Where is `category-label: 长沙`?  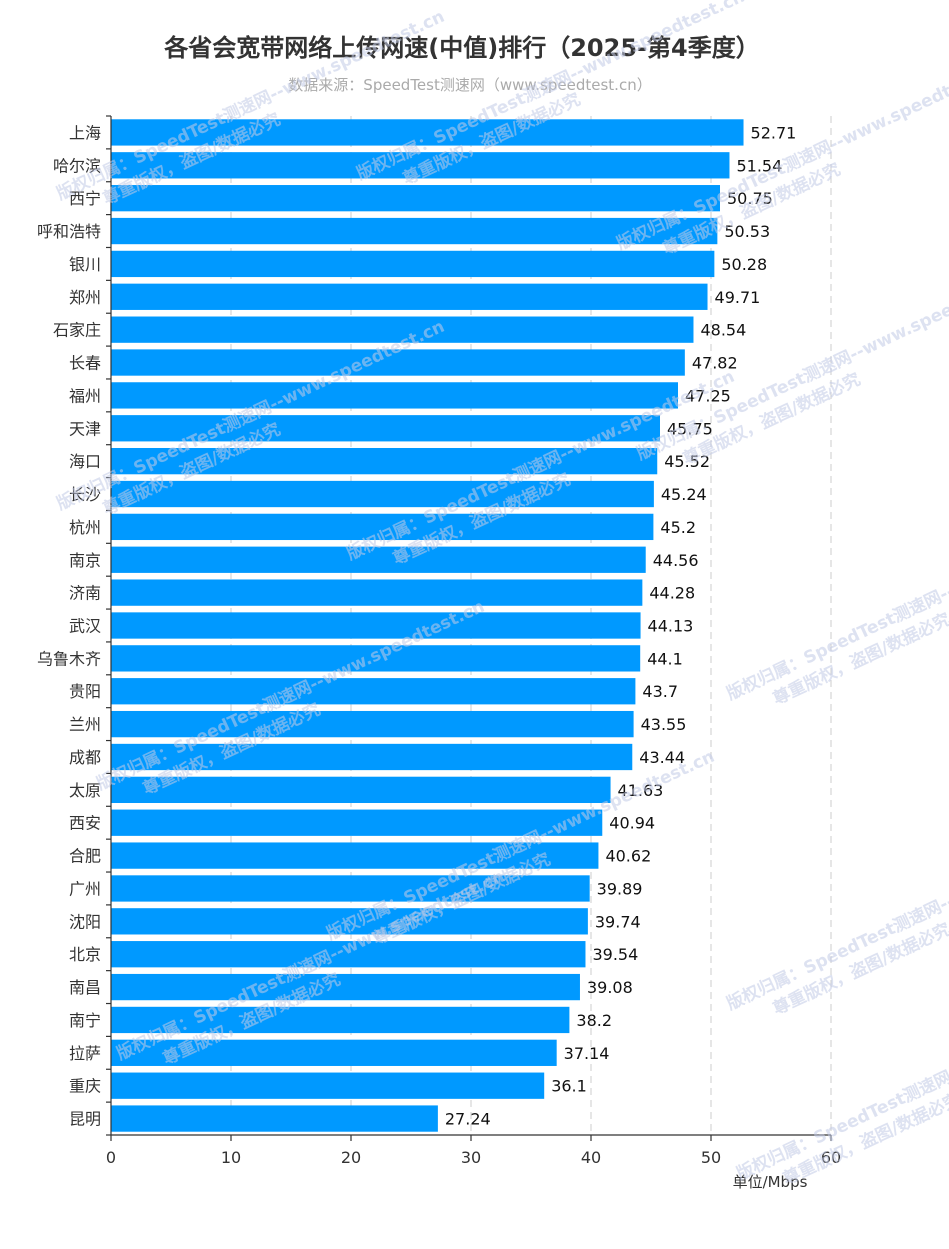 category-label: 长沙 is located at coordinates (85, 494).